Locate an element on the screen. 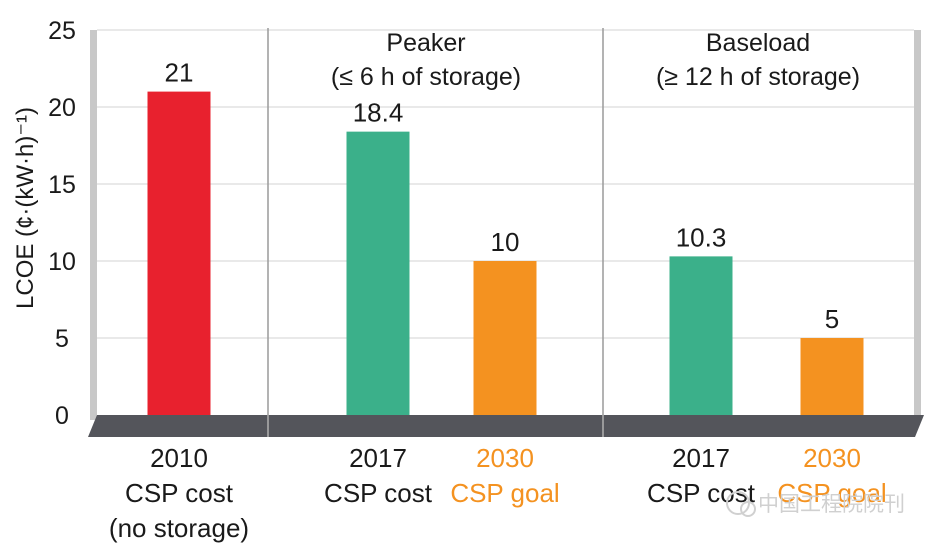 The height and width of the screenshot is (544, 949). category-label-3-line1: 2017 is located at coordinates (701, 458).